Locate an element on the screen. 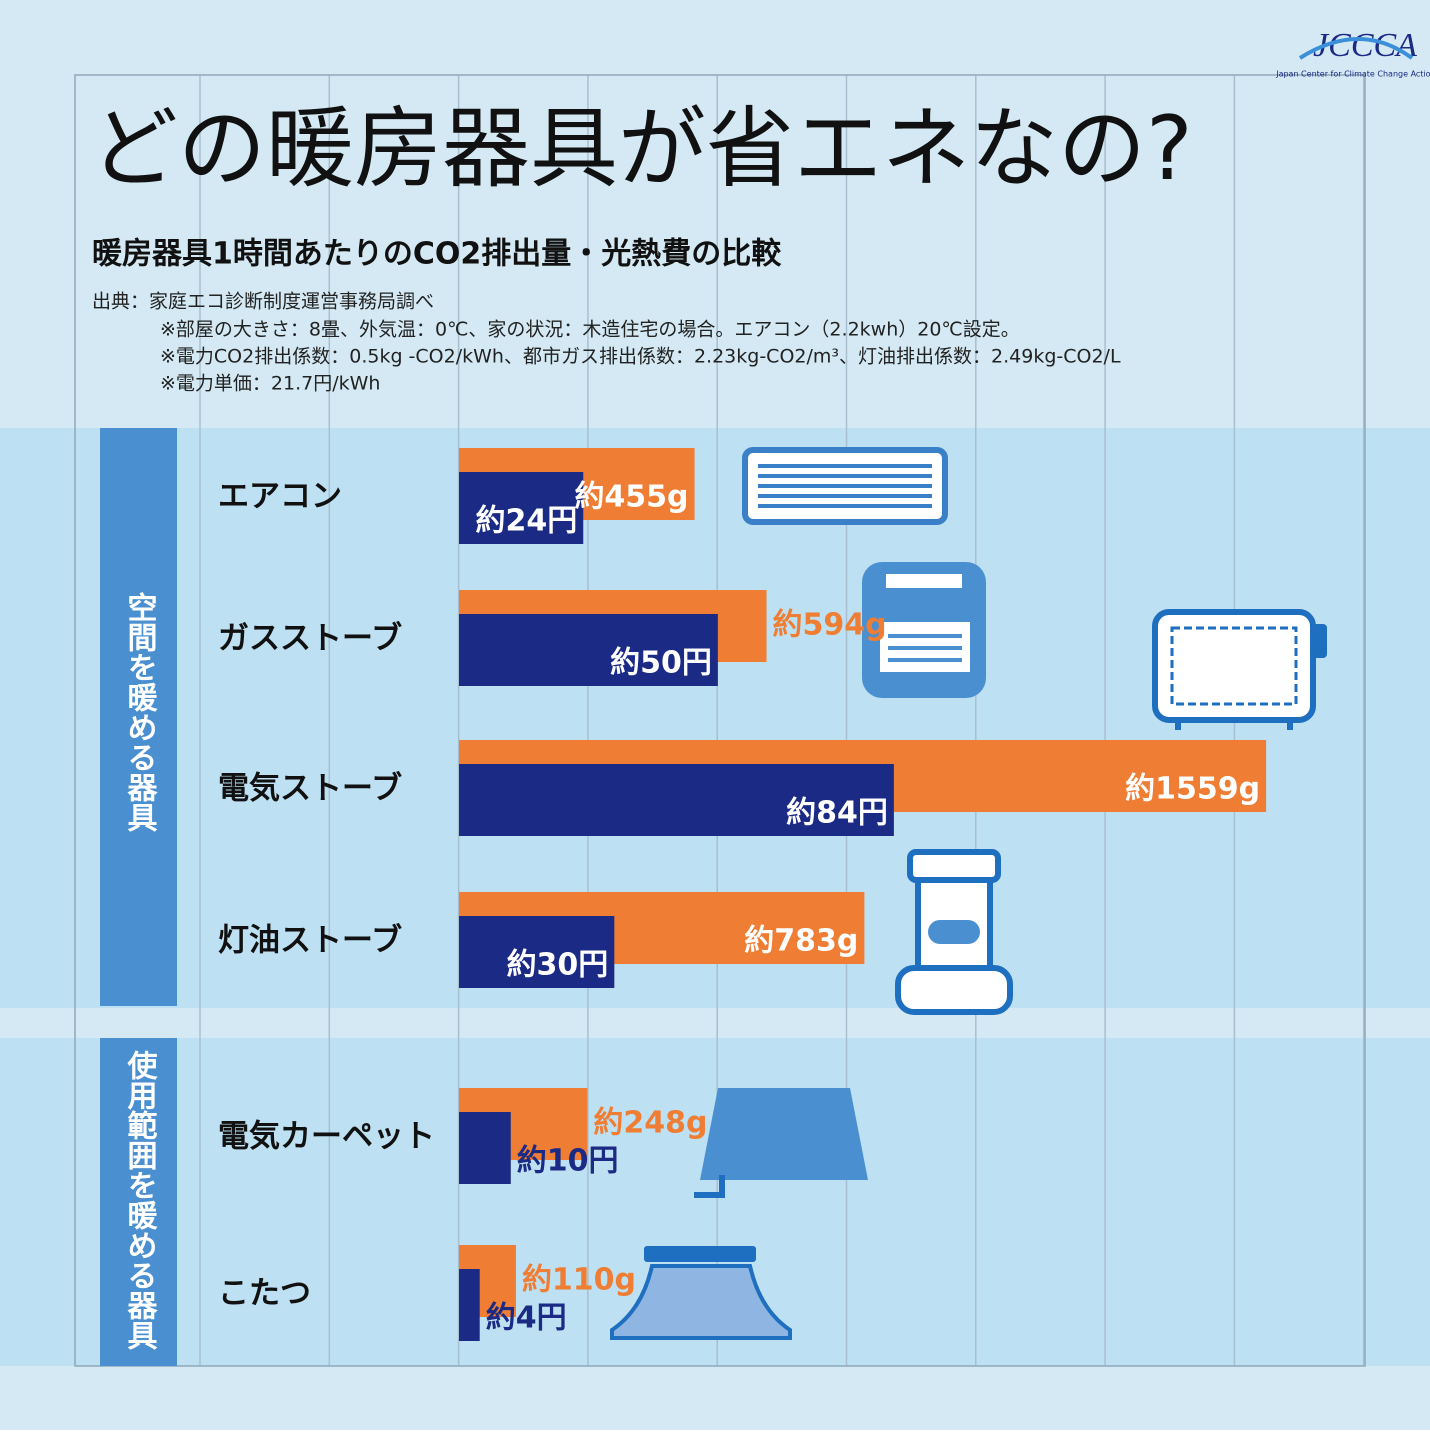  category-label: ガスストーブ is located at coordinates (310, 639).